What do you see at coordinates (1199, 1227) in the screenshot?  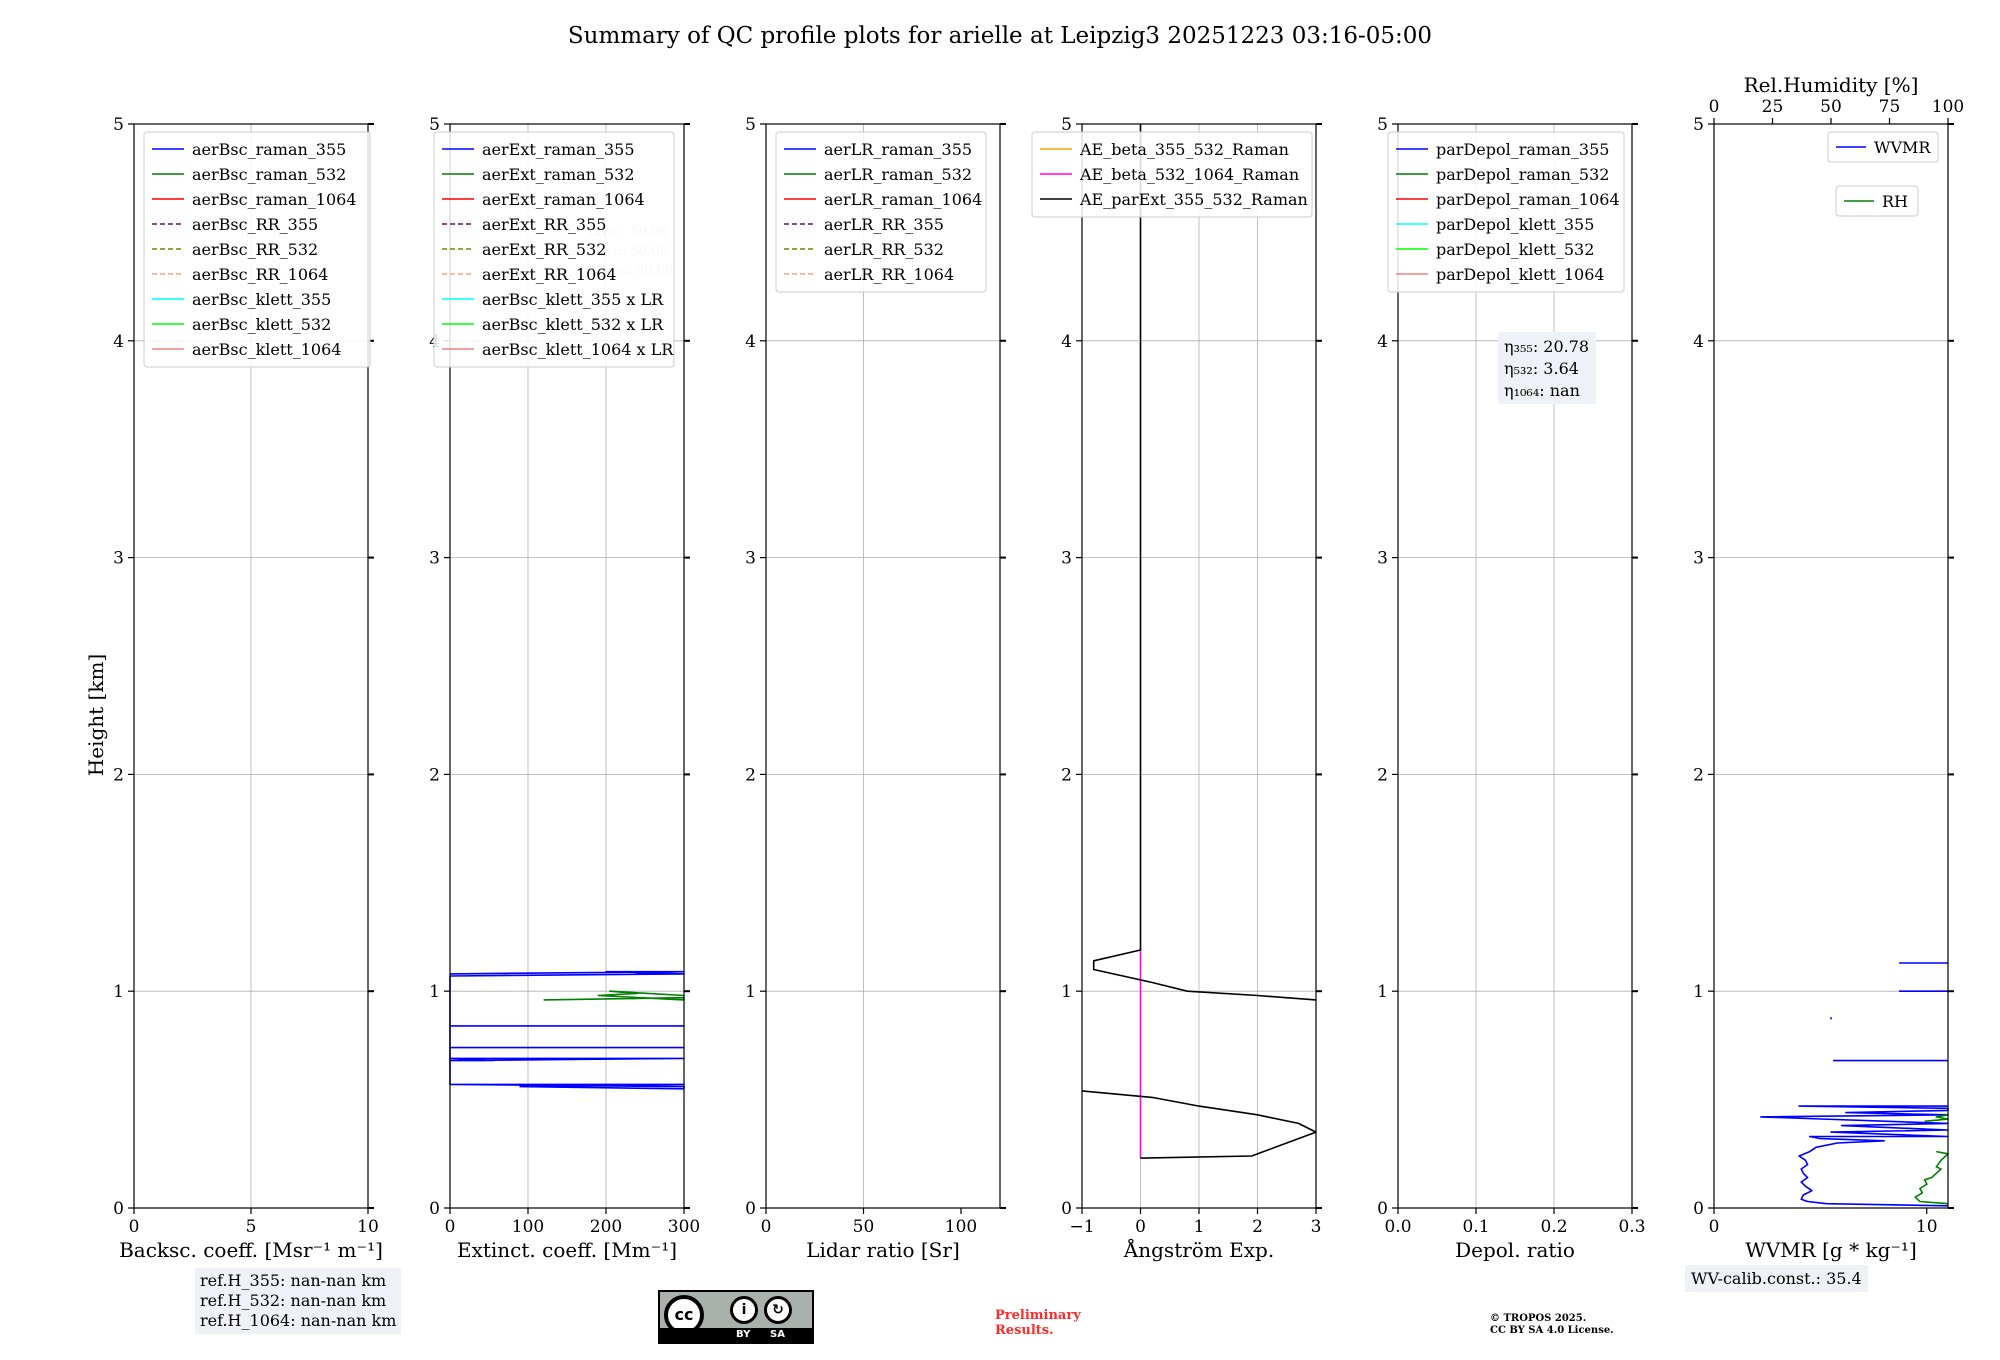 I see `x-tick-label: 1` at bounding box center [1199, 1227].